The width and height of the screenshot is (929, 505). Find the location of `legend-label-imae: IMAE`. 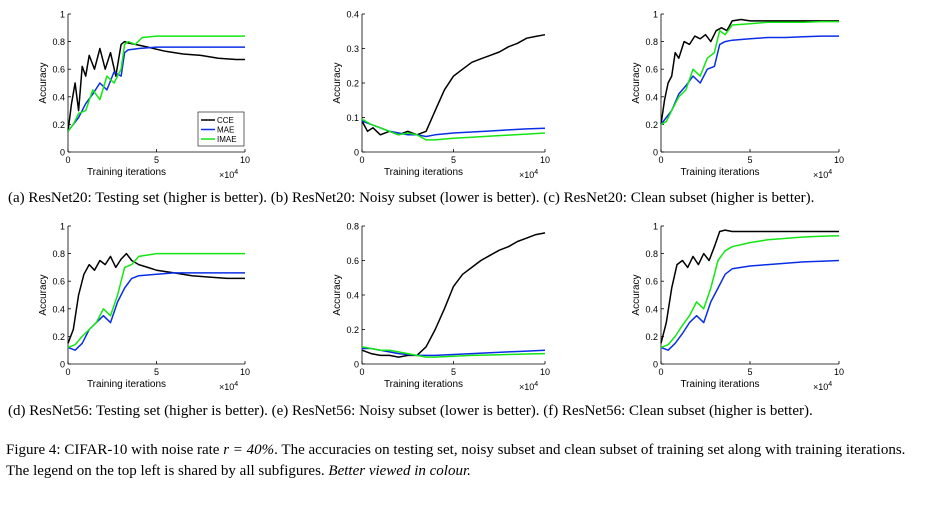

legend-label-imae: IMAE is located at coordinates (227, 139).